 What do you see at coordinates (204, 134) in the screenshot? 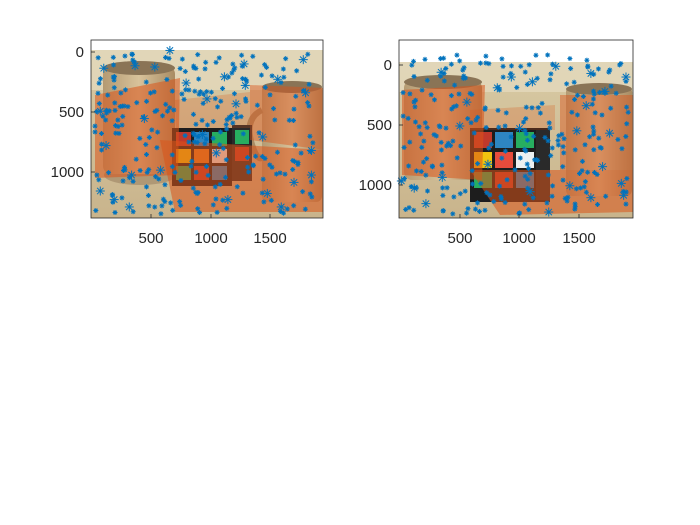
I see `left-marker-cloud` at bounding box center [204, 134].